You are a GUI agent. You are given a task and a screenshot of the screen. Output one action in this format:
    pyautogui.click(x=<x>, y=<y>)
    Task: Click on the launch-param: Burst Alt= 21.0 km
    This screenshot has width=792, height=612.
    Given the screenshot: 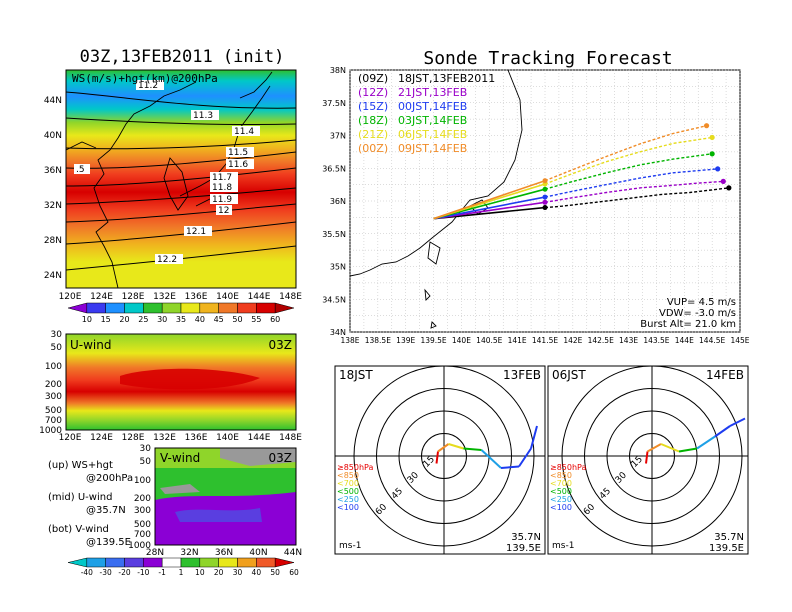 What is the action you would take?
    pyautogui.click(x=688, y=324)
    